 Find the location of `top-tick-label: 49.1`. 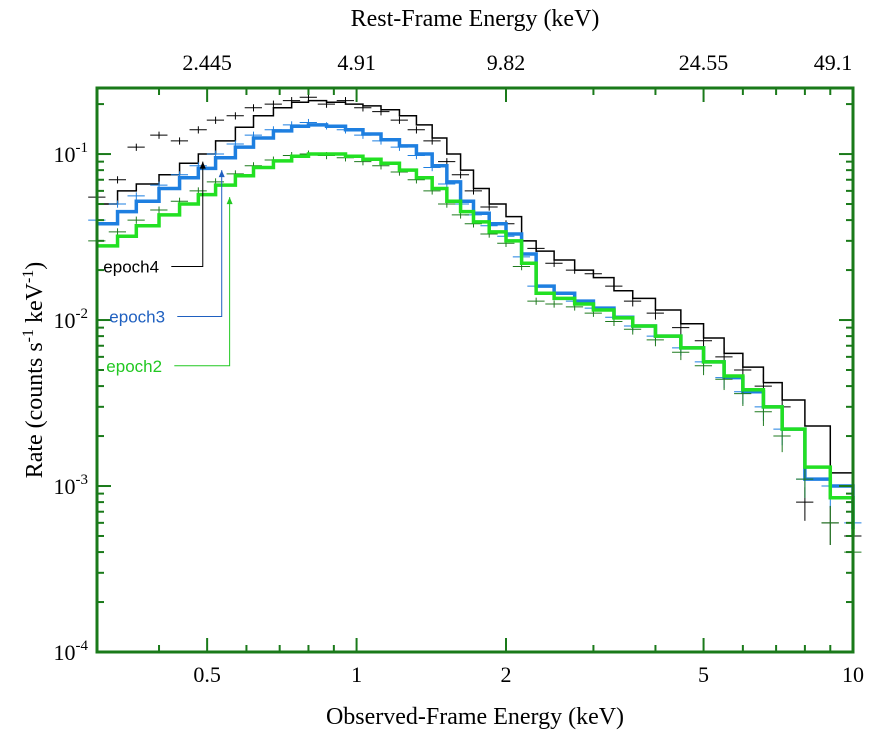

top-tick-label: 49.1 is located at coordinates (833, 62).